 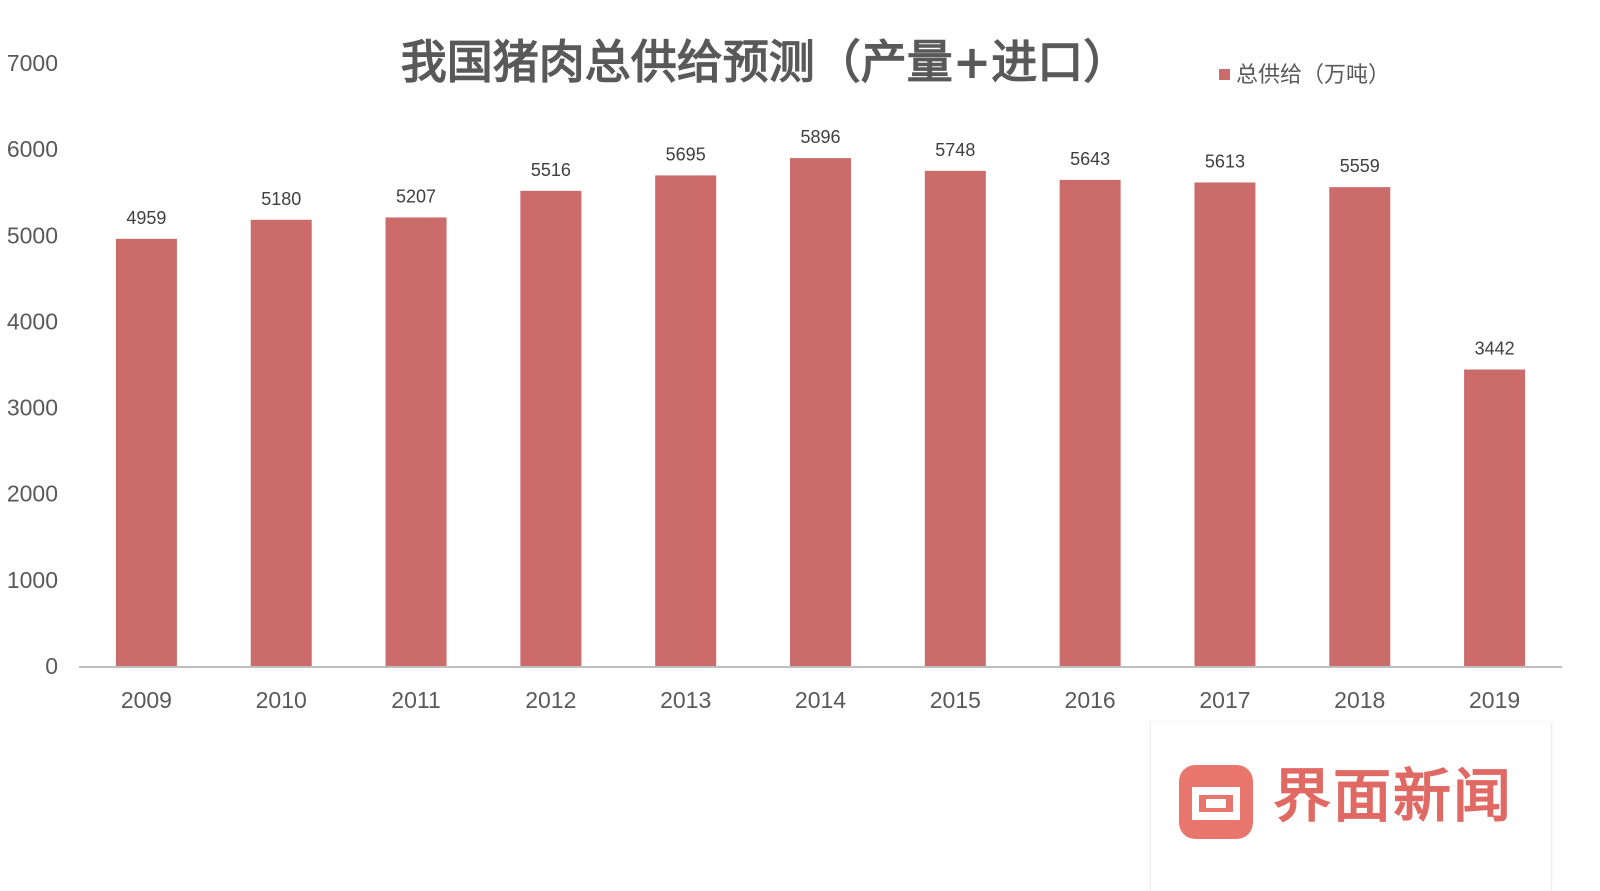 What do you see at coordinates (1494, 700) in the screenshot?
I see `x-tick-label: 2019` at bounding box center [1494, 700].